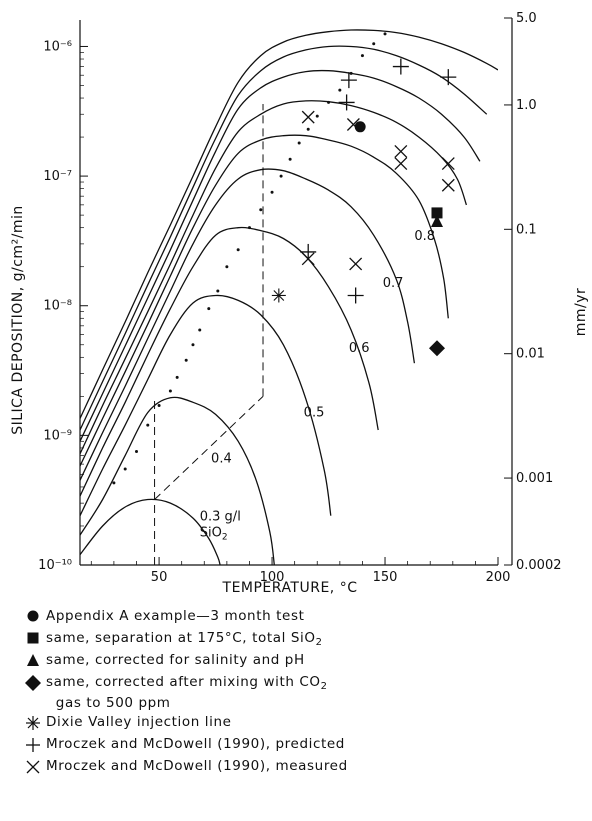 This screenshot has height=821, width=592. What do you see at coordinates (526, 18) in the screenshot?
I see `y2-tick-label: 5.0` at bounding box center [526, 18].